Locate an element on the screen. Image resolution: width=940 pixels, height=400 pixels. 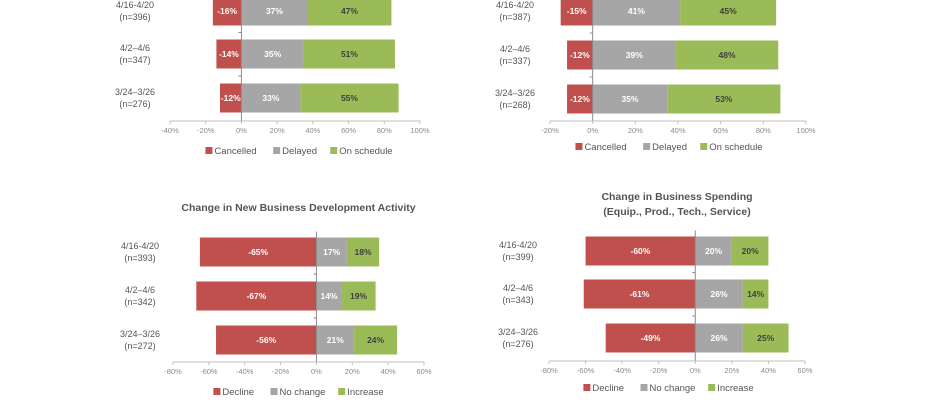
legend-label: Increase is located at coordinates (735, 388).